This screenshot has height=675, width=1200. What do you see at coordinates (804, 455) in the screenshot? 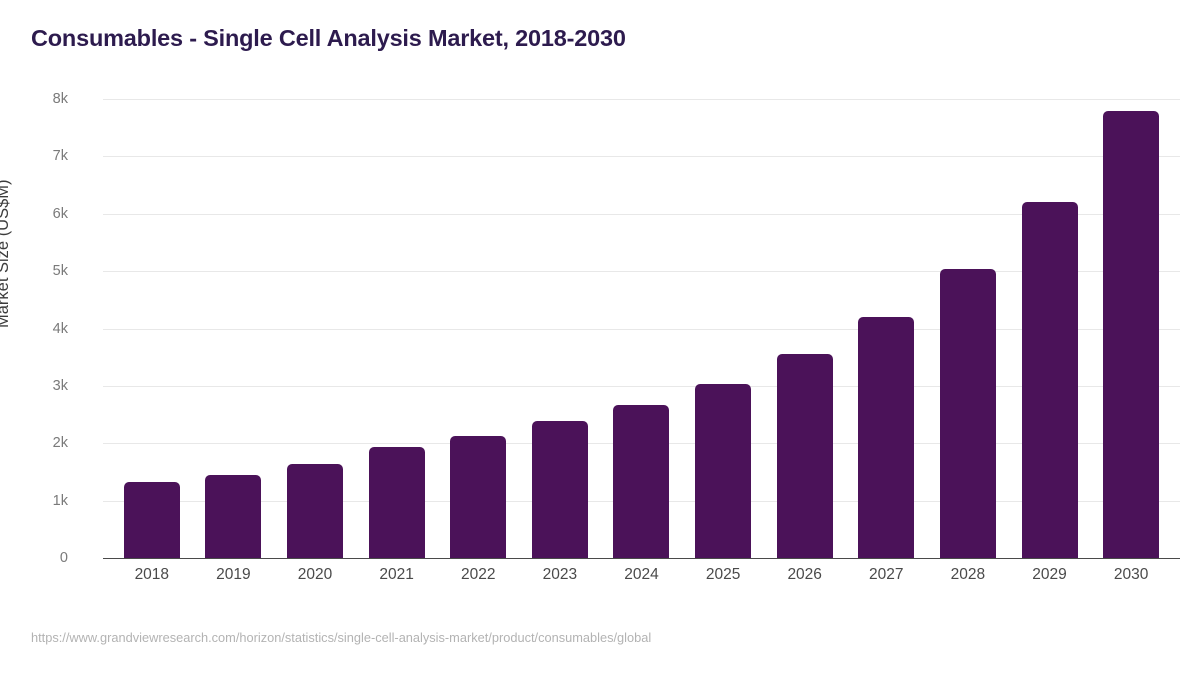
I see `bar-2026` at bounding box center [804, 455].